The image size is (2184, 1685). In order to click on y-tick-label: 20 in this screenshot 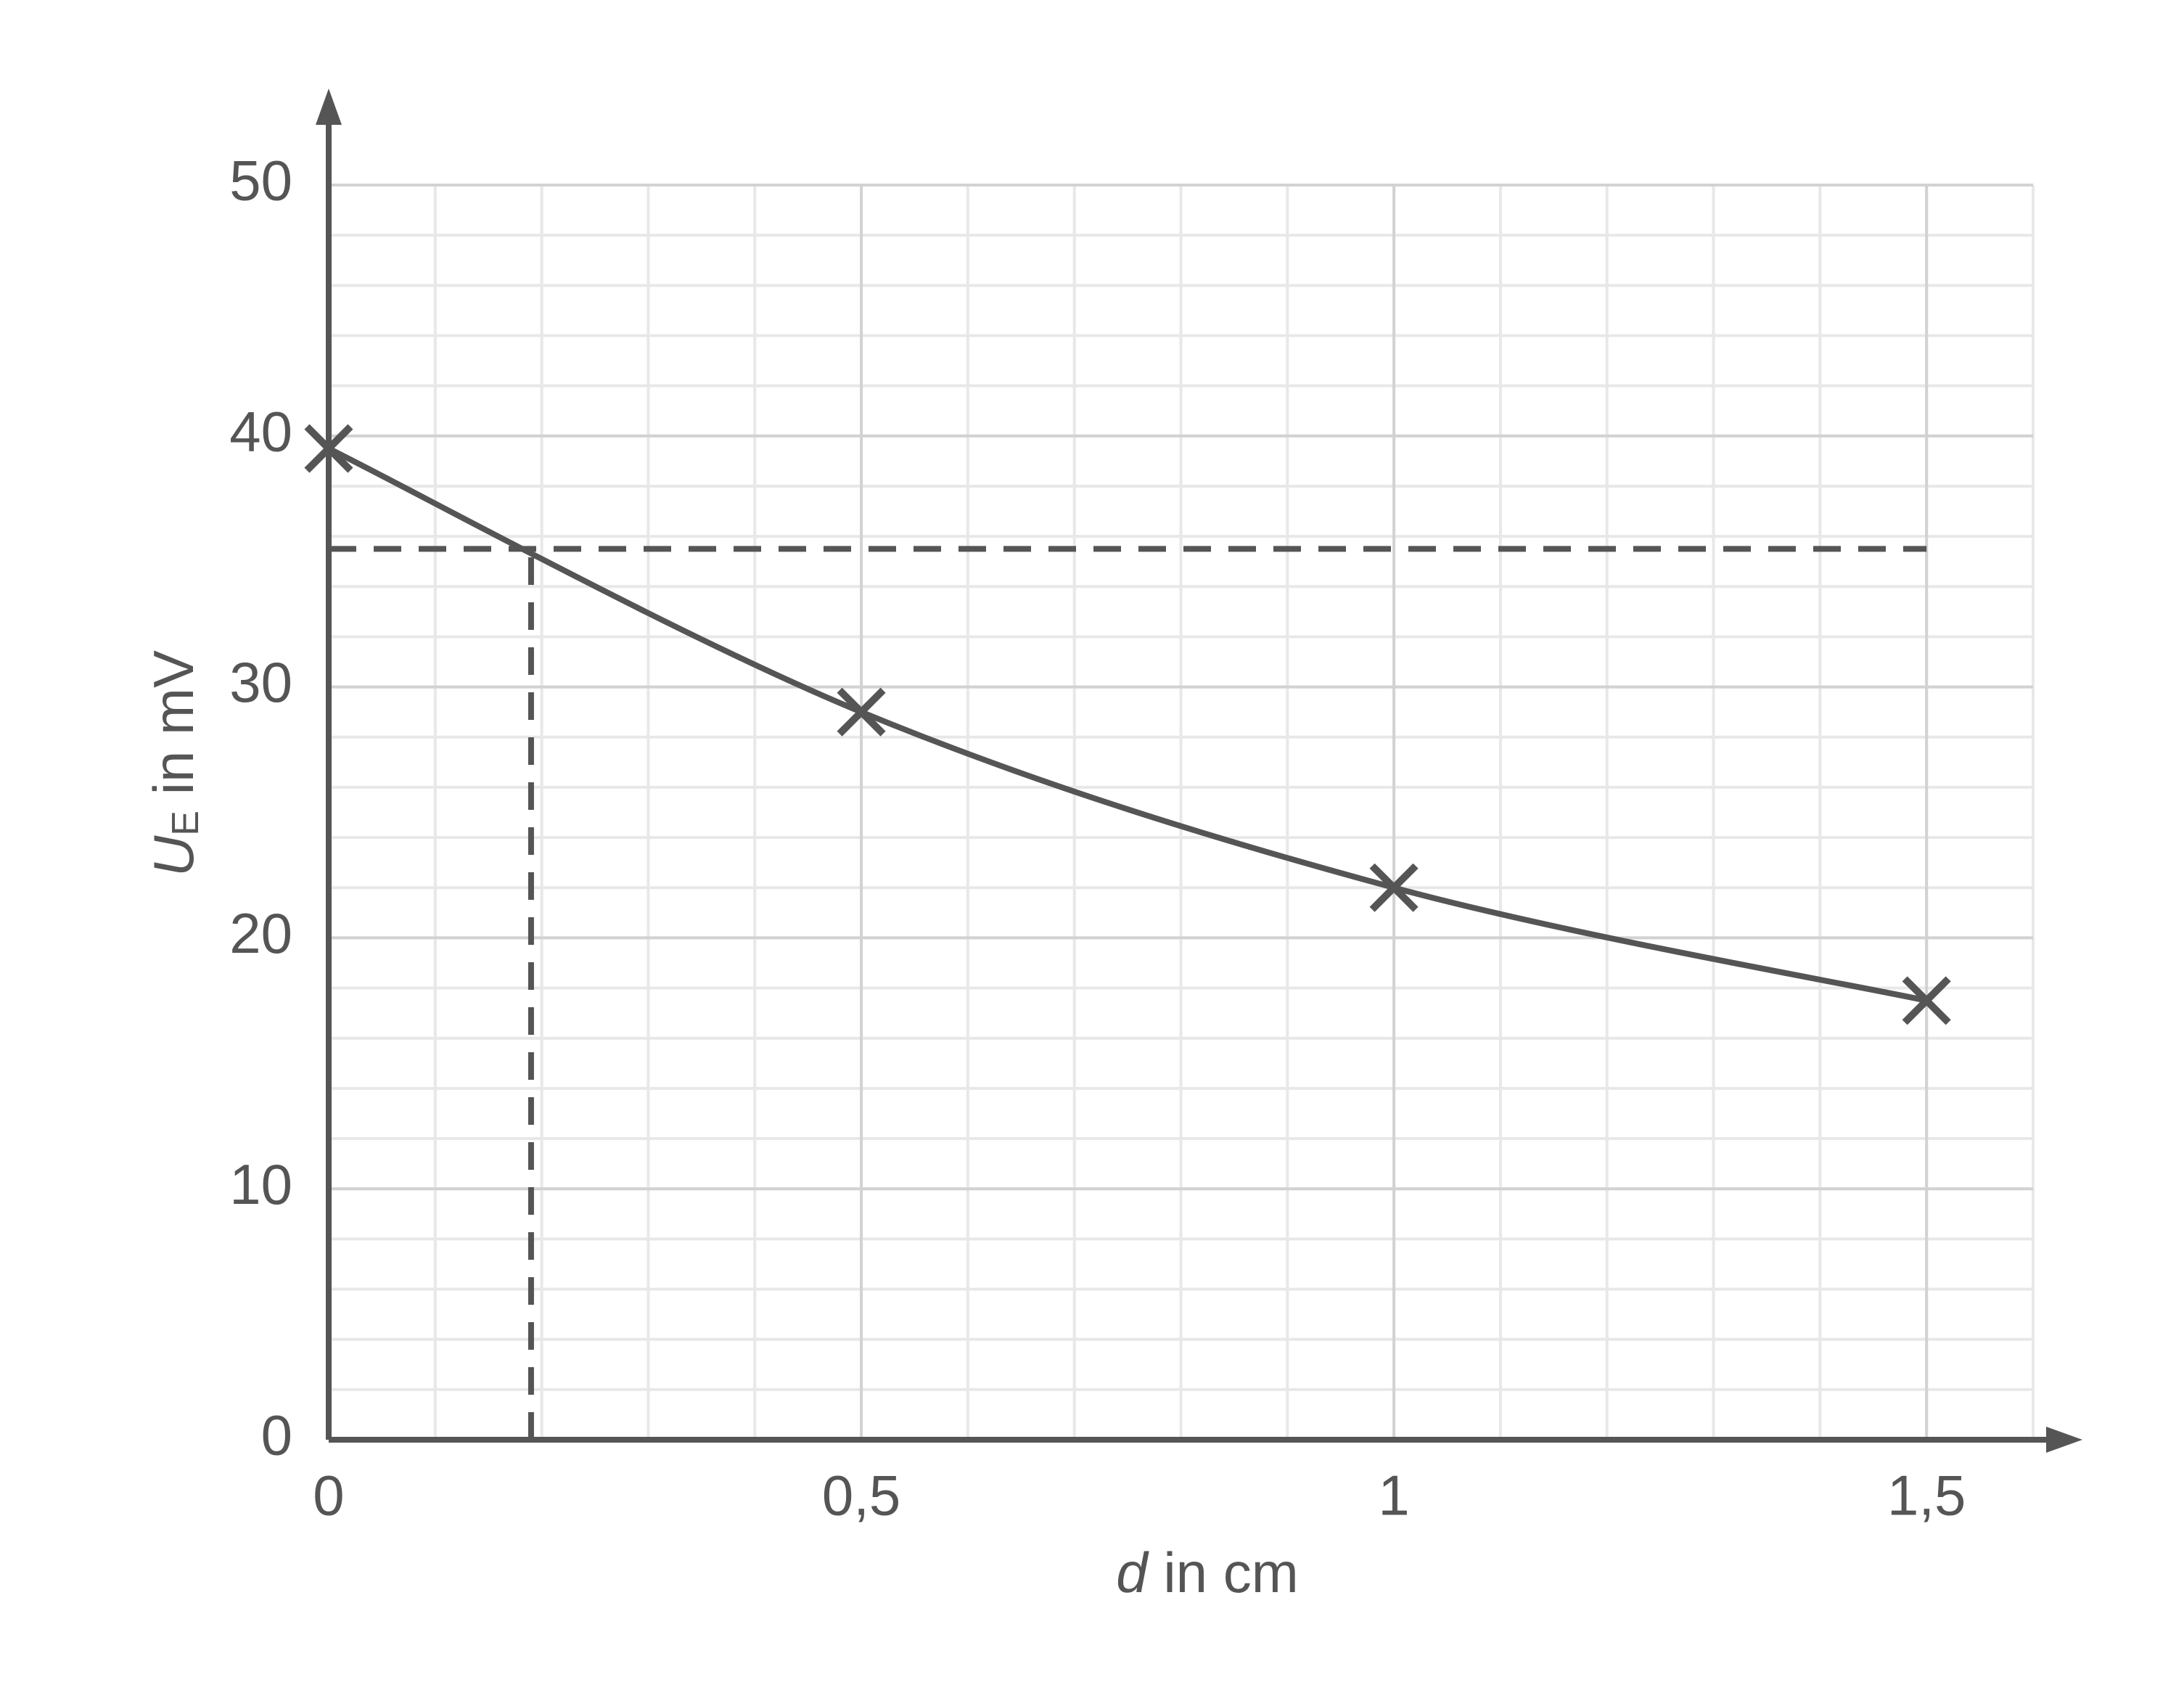, I will do `click(260, 933)`.